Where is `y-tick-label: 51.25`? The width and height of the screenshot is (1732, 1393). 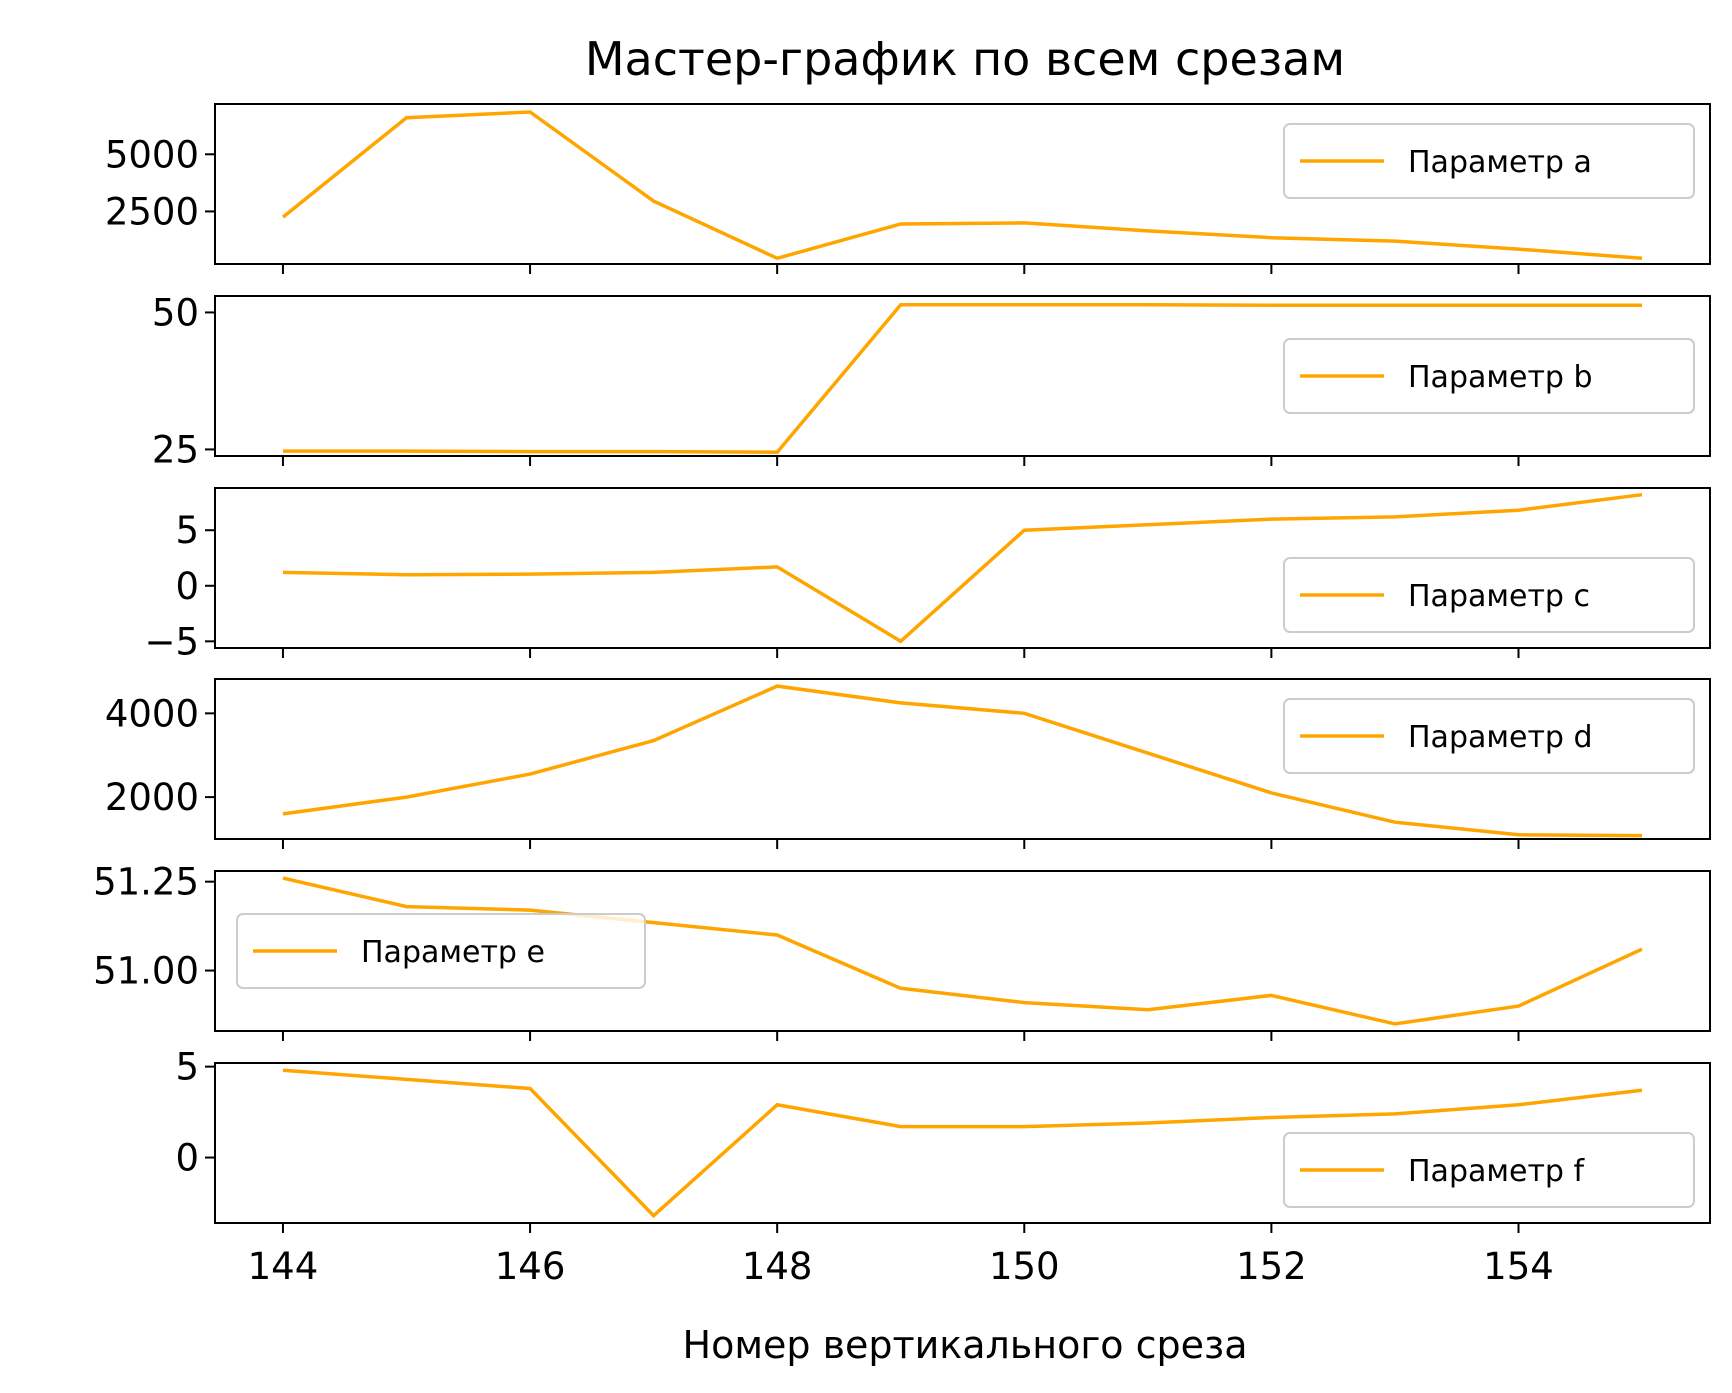
y-tick-label: 51.25 is located at coordinates (146, 882).